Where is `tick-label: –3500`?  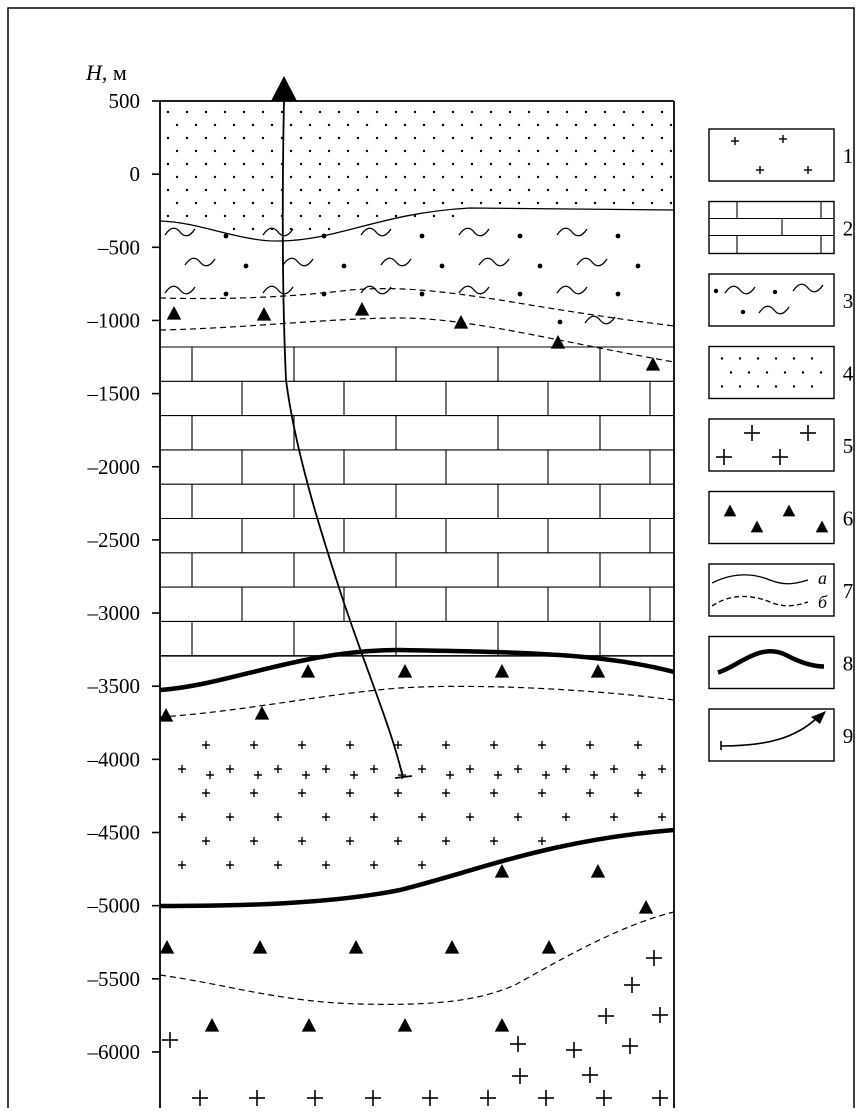
tick-label: –3500 is located at coordinates (114, 686).